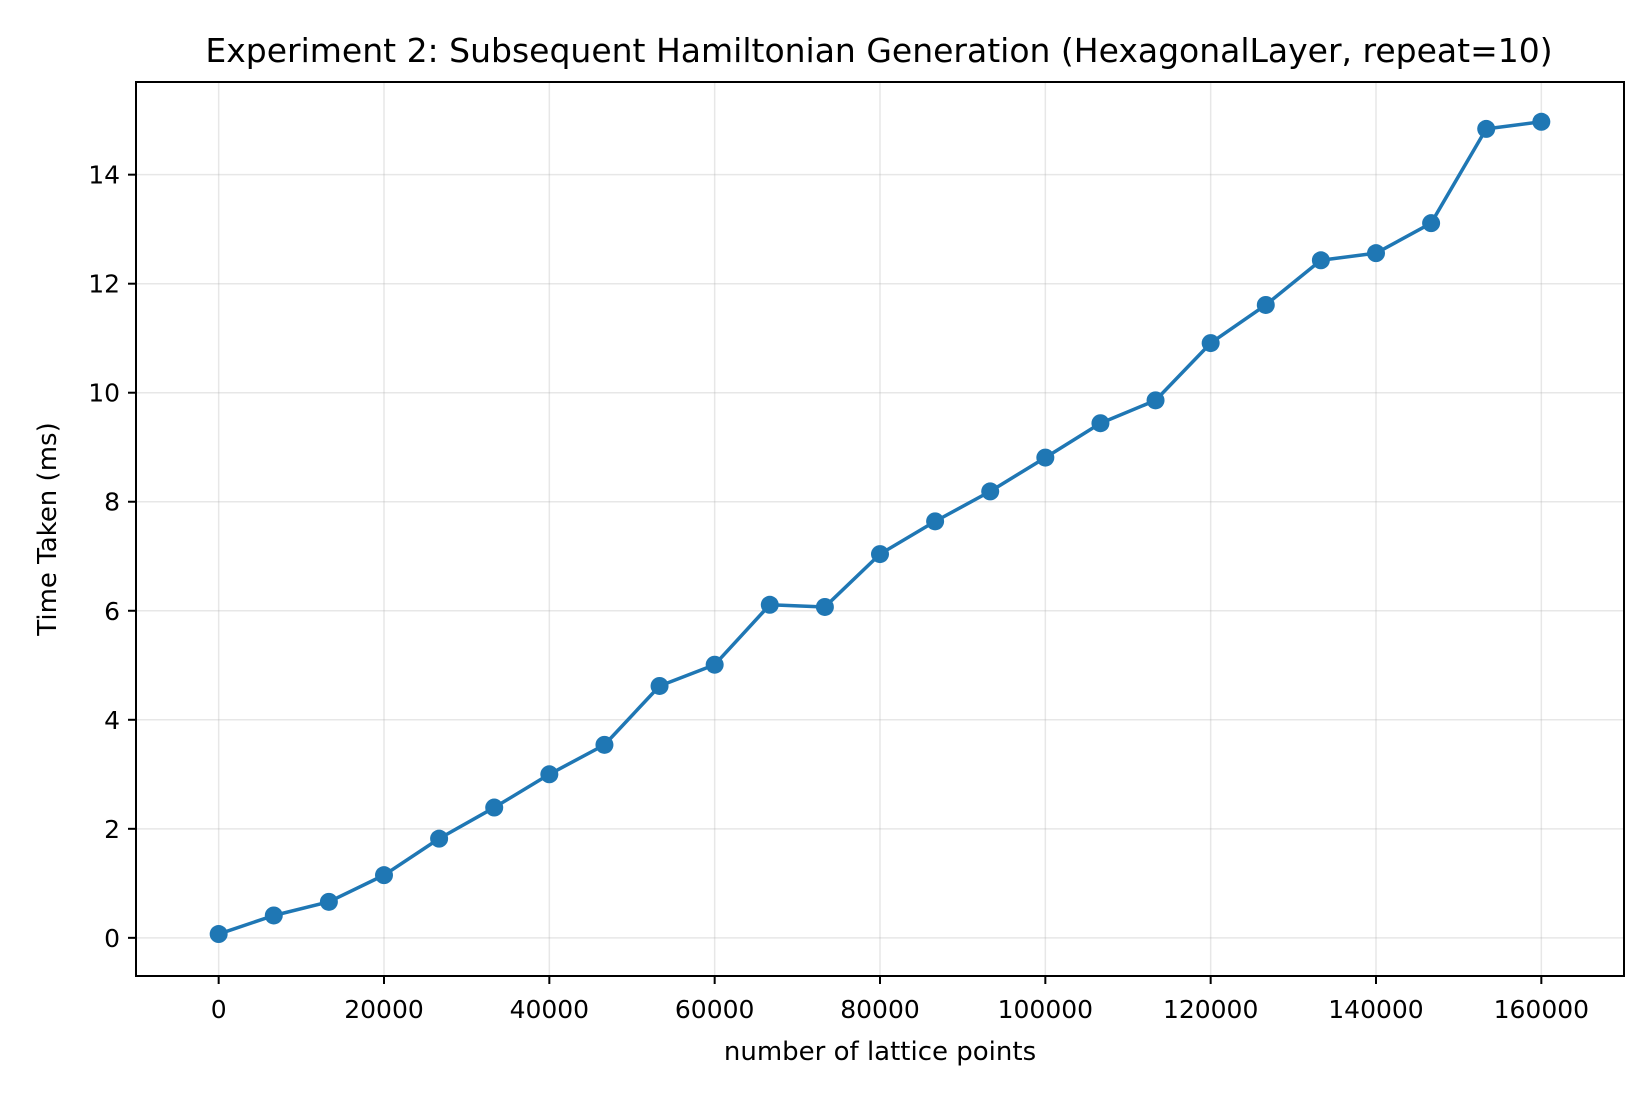 The width and height of the screenshot is (1650, 1100). What do you see at coordinates (1045, 1009) in the screenshot?
I see `x-tick-label: 100000` at bounding box center [1045, 1009].